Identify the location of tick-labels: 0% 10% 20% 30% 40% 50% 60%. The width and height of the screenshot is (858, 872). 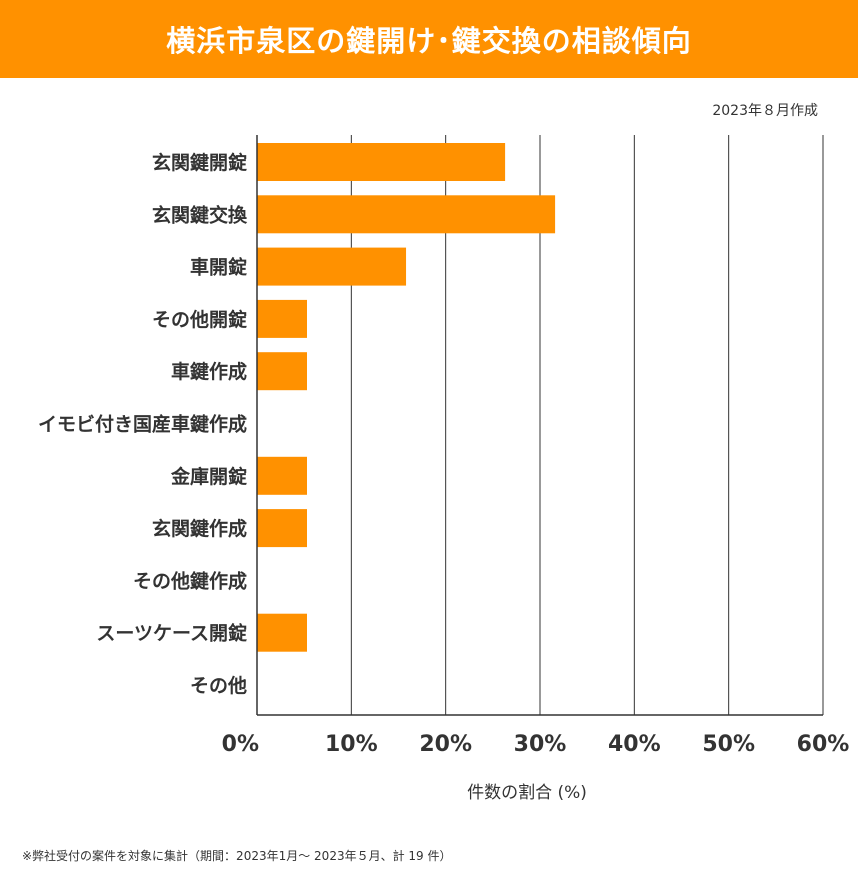
(536, 744).